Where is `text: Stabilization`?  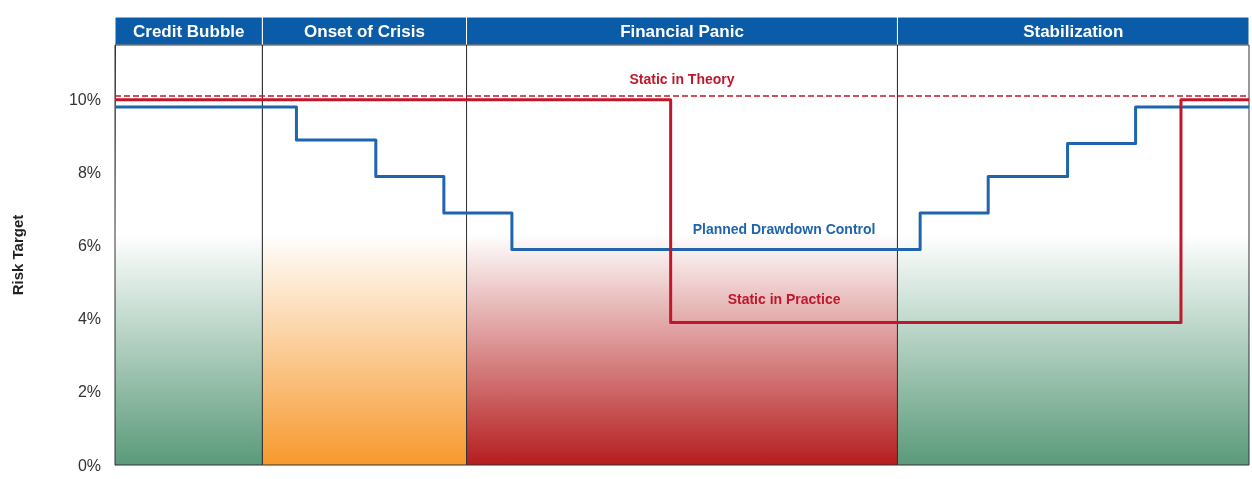 text: Stabilization is located at coordinates (1073, 31).